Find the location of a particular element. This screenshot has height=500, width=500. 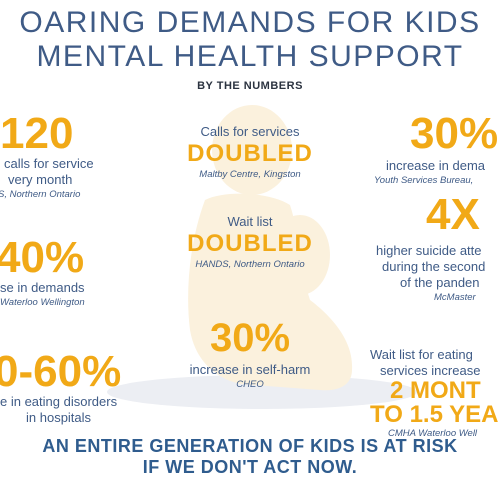

stat-label: Calls for services is located at coordinates (250, 131).